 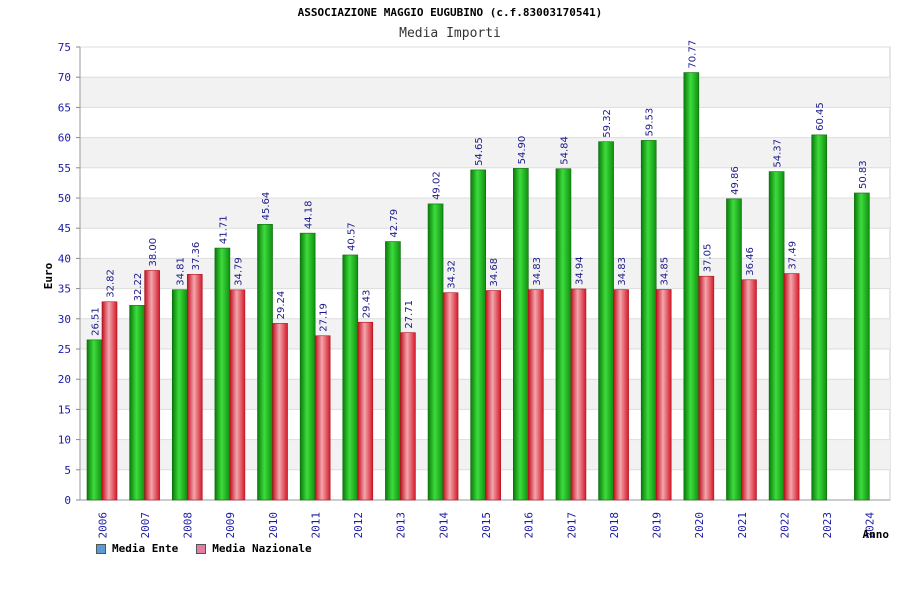 I want to click on data-label: 44.18, so click(x=309, y=215).